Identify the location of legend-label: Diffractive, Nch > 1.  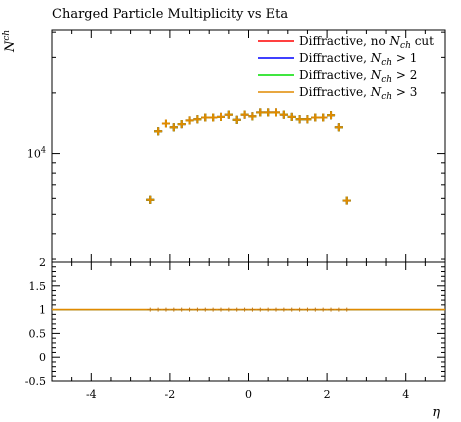
(358, 59).